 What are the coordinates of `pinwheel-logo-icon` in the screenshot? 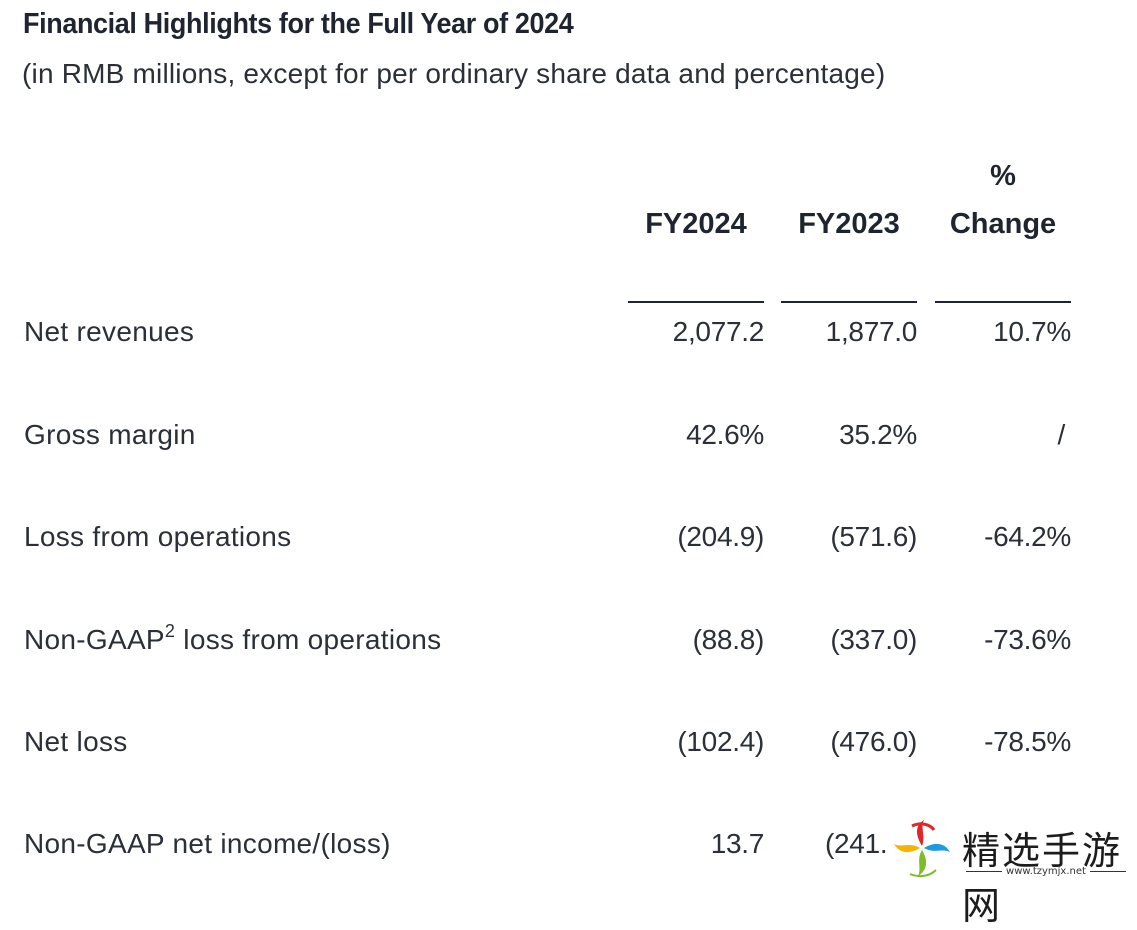 It's located at (922, 849).